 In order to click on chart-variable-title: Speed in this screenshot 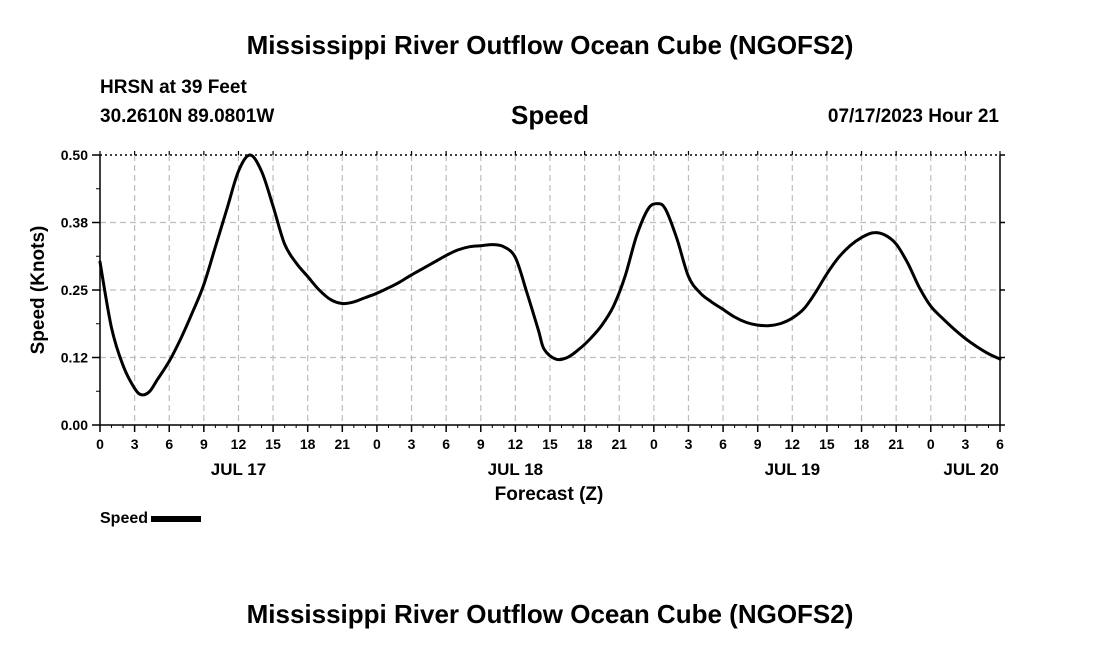, I will do `click(550, 115)`.